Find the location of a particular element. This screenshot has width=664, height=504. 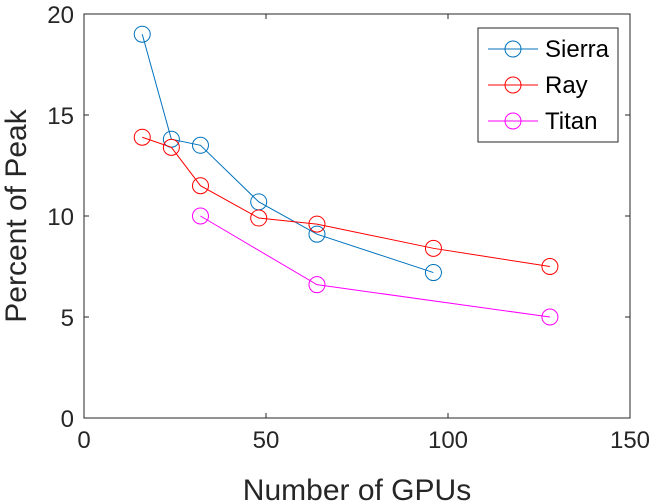

x-axis-title: Number of GPUs is located at coordinates (357, 489).